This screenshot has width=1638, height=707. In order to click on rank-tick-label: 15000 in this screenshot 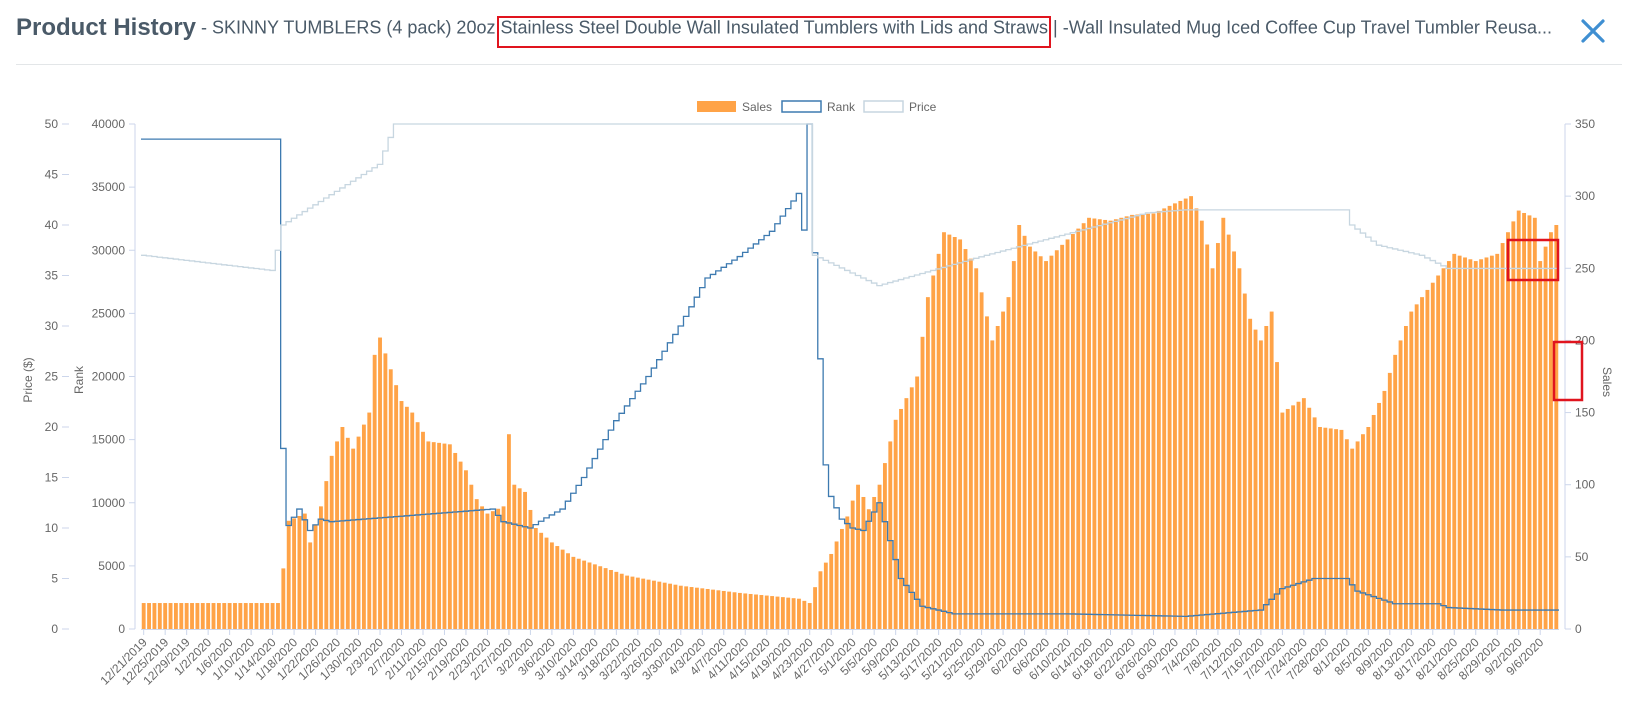, I will do `click(109, 440)`.